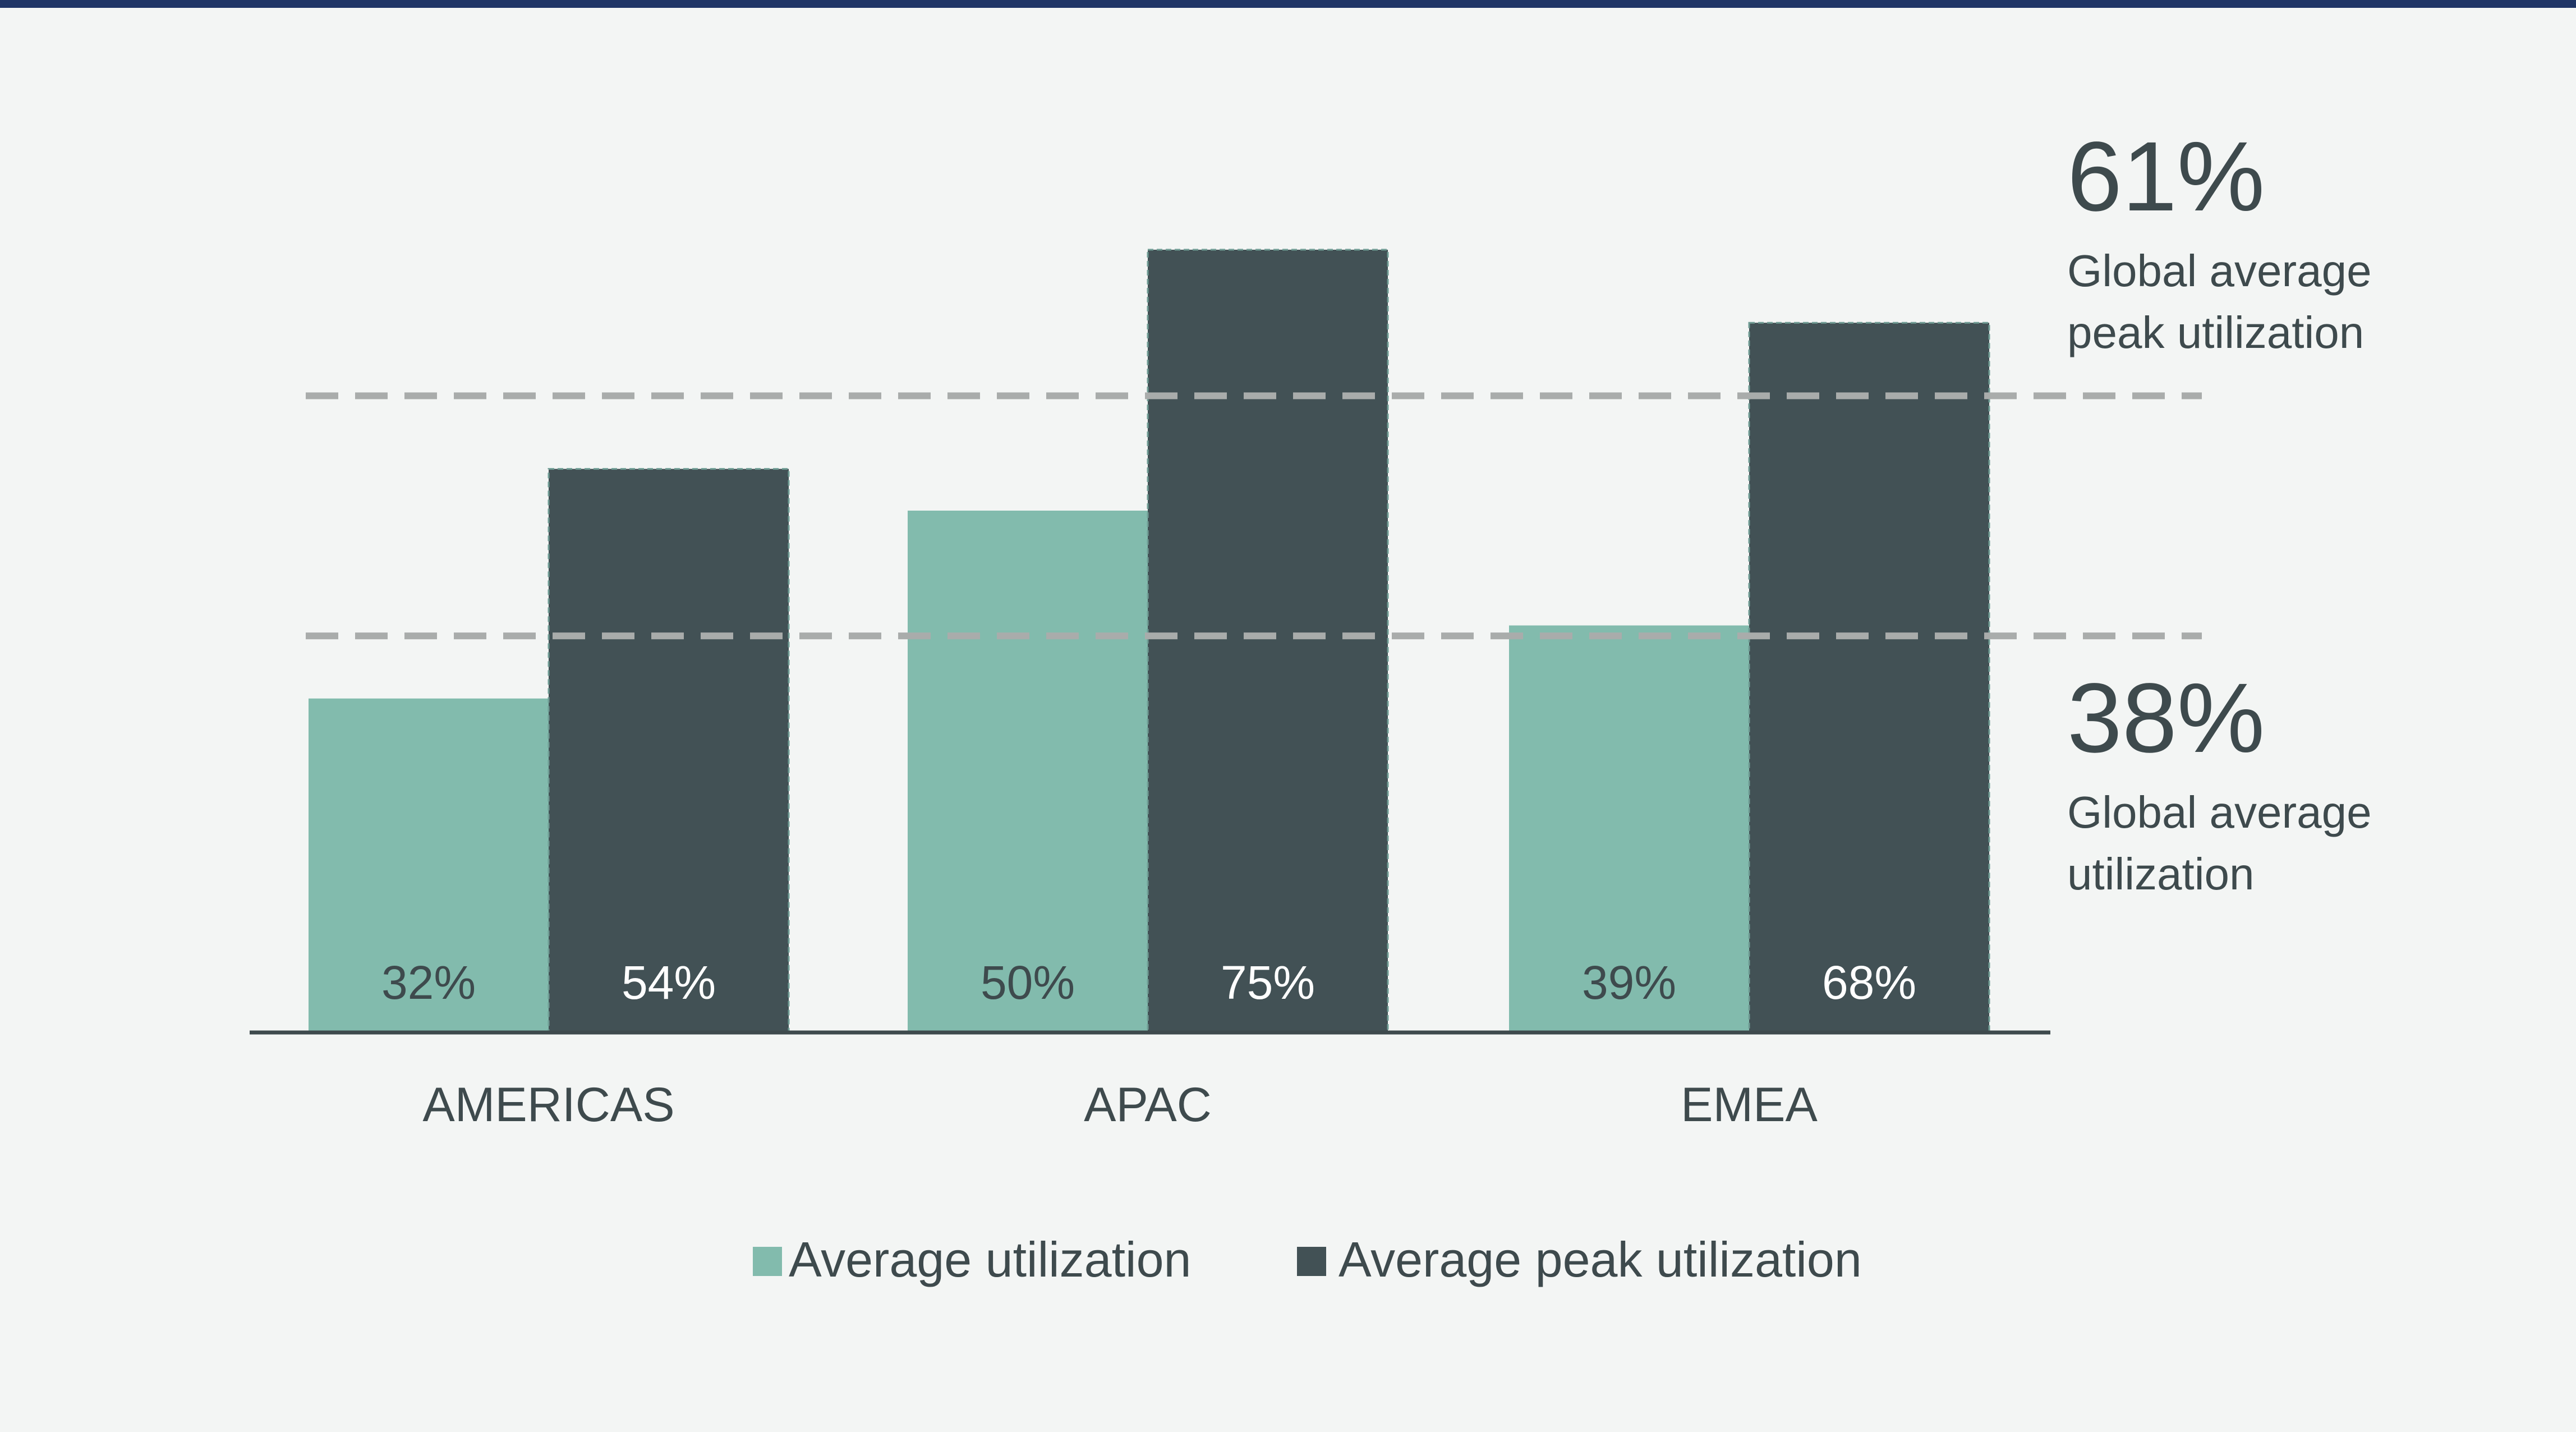 The height and width of the screenshot is (1432, 2576). Describe the element at coordinates (1749, 1105) in the screenshot. I see `category-label-emea: EMEA` at that location.